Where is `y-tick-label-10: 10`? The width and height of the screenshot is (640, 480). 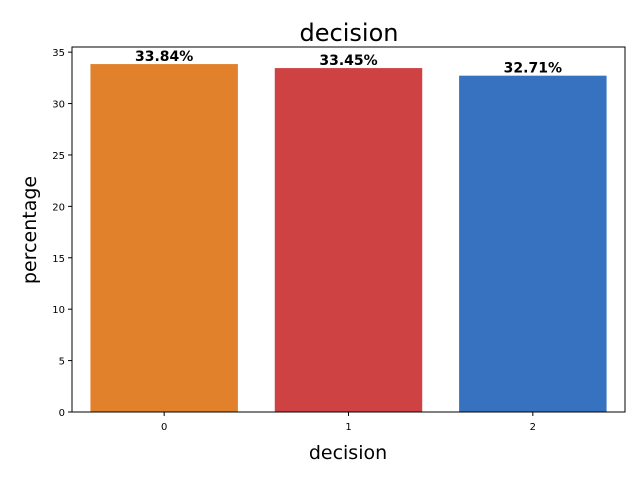
y-tick-label-10: 10 is located at coordinates (58, 310).